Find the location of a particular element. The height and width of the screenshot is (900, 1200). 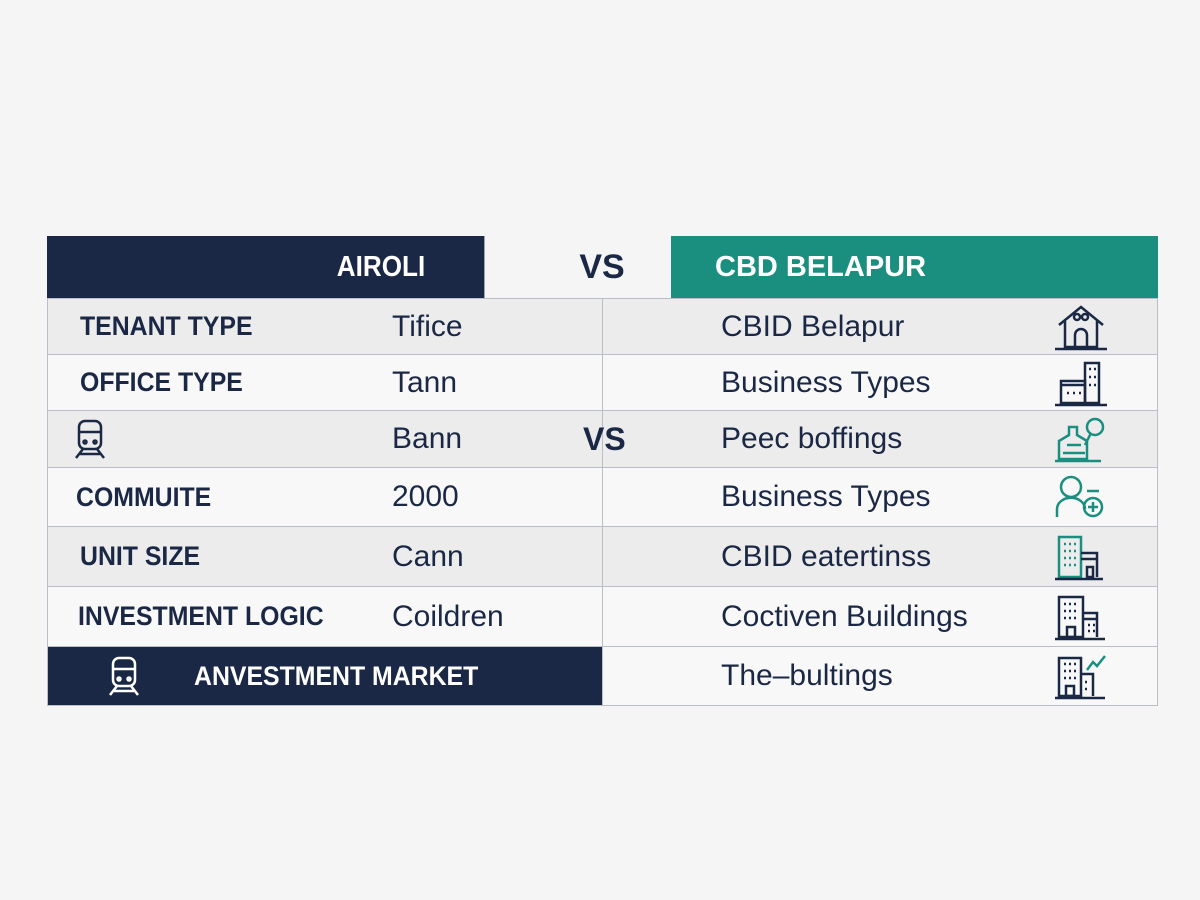

airoli-title: AIROLI is located at coordinates (381, 266).